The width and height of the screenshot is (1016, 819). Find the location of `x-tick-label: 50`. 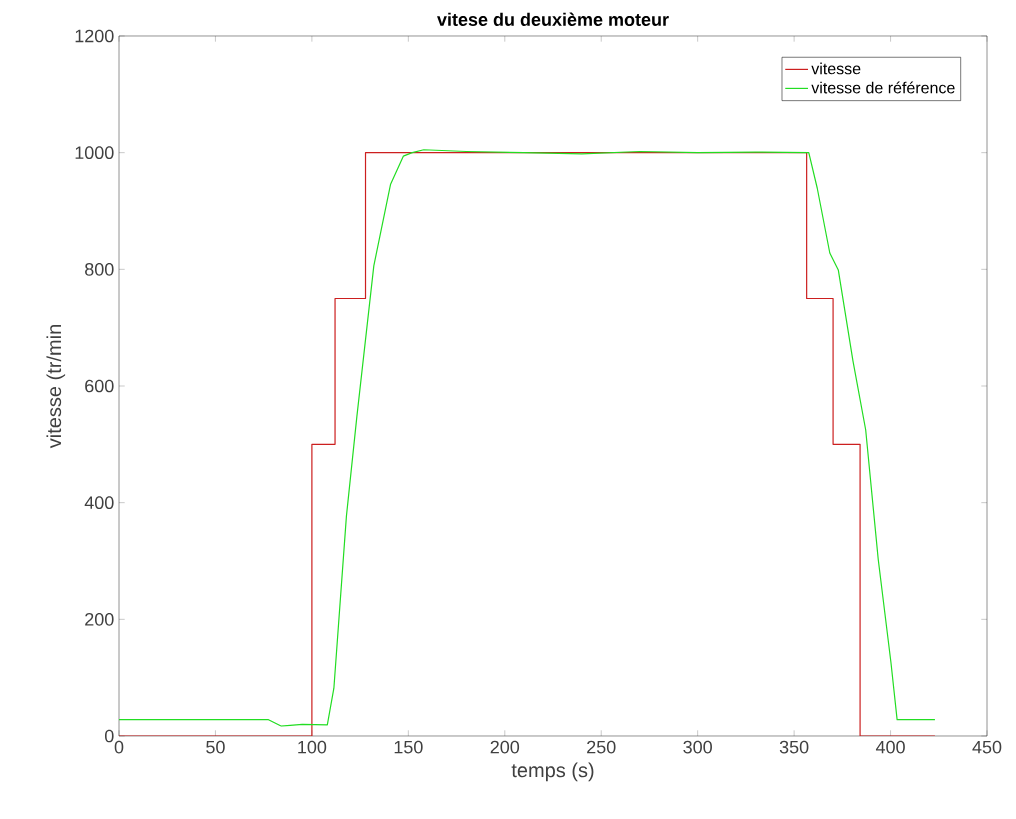

x-tick-label: 50 is located at coordinates (215, 747).